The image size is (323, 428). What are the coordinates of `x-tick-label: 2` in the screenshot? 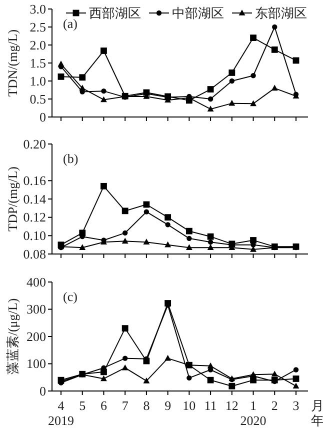 It's located at (274, 405).